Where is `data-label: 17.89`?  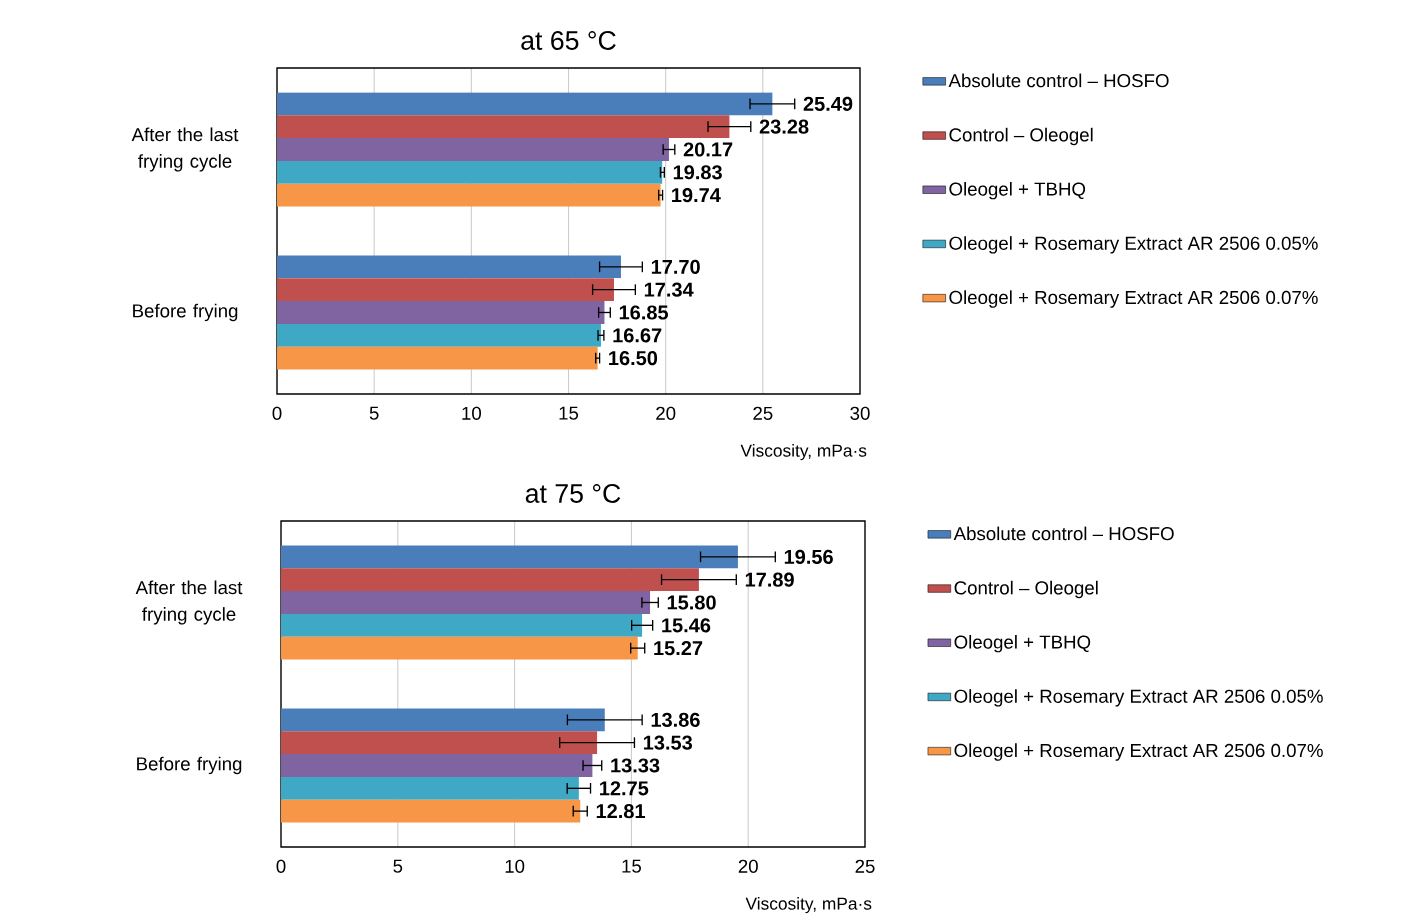 data-label: 17.89 is located at coordinates (769, 579).